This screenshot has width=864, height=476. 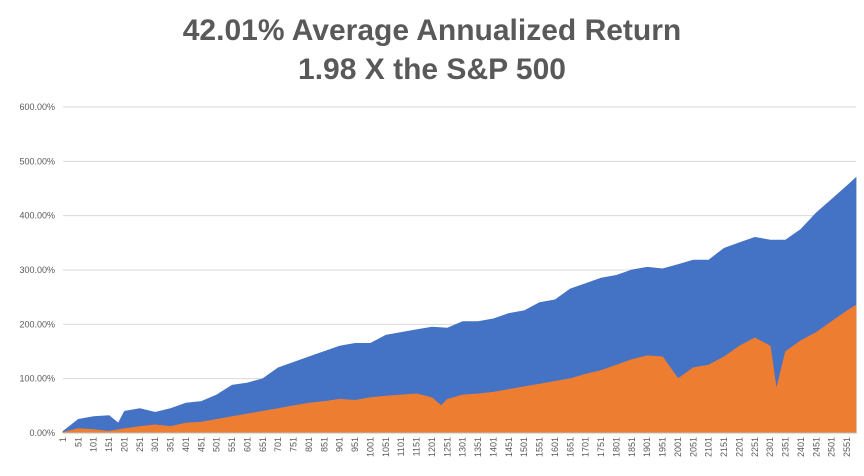 What do you see at coordinates (37, 161) in the screenshot?
I see `y-tick-label: 500.00%` at bounding box center [37, 161].